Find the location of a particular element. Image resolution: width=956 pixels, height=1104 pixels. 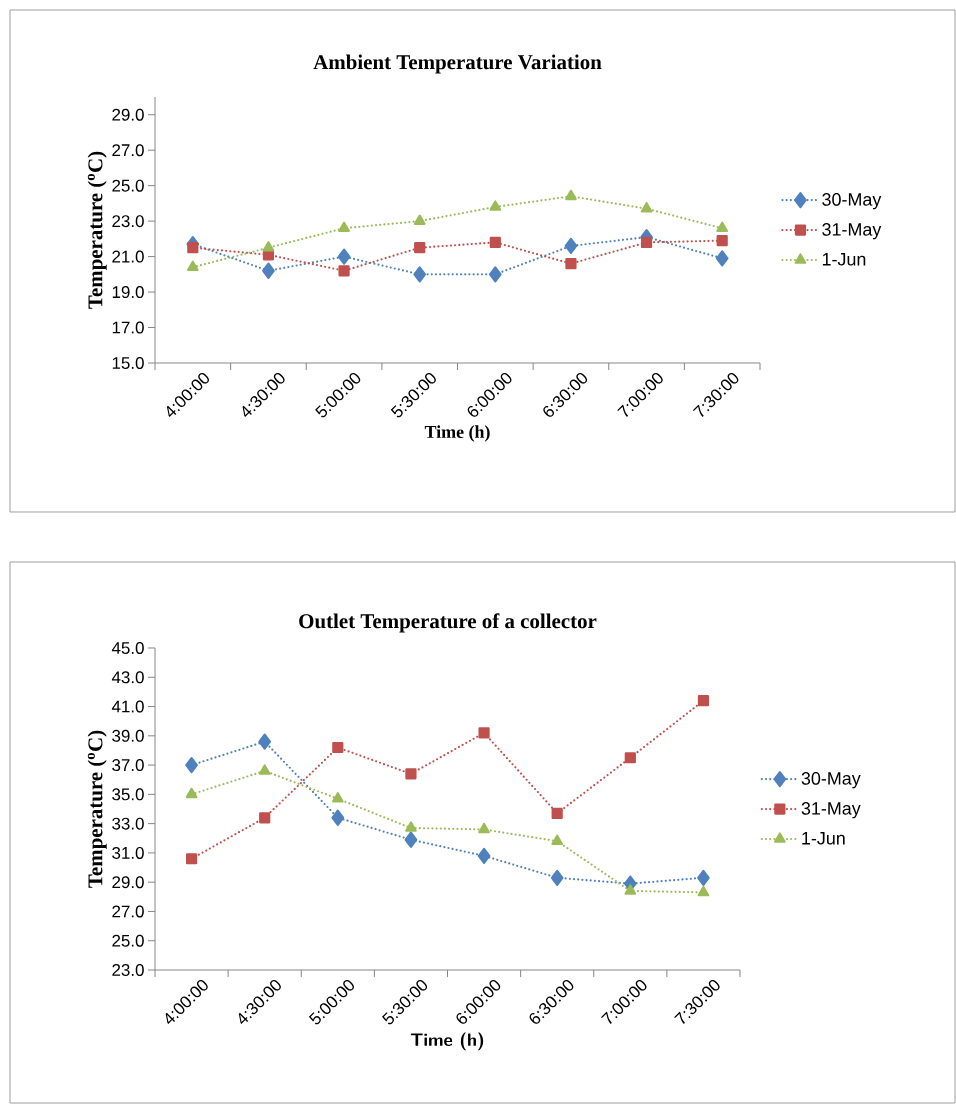

y-tick-label: 31.0 is located at coordinates (128, 852).